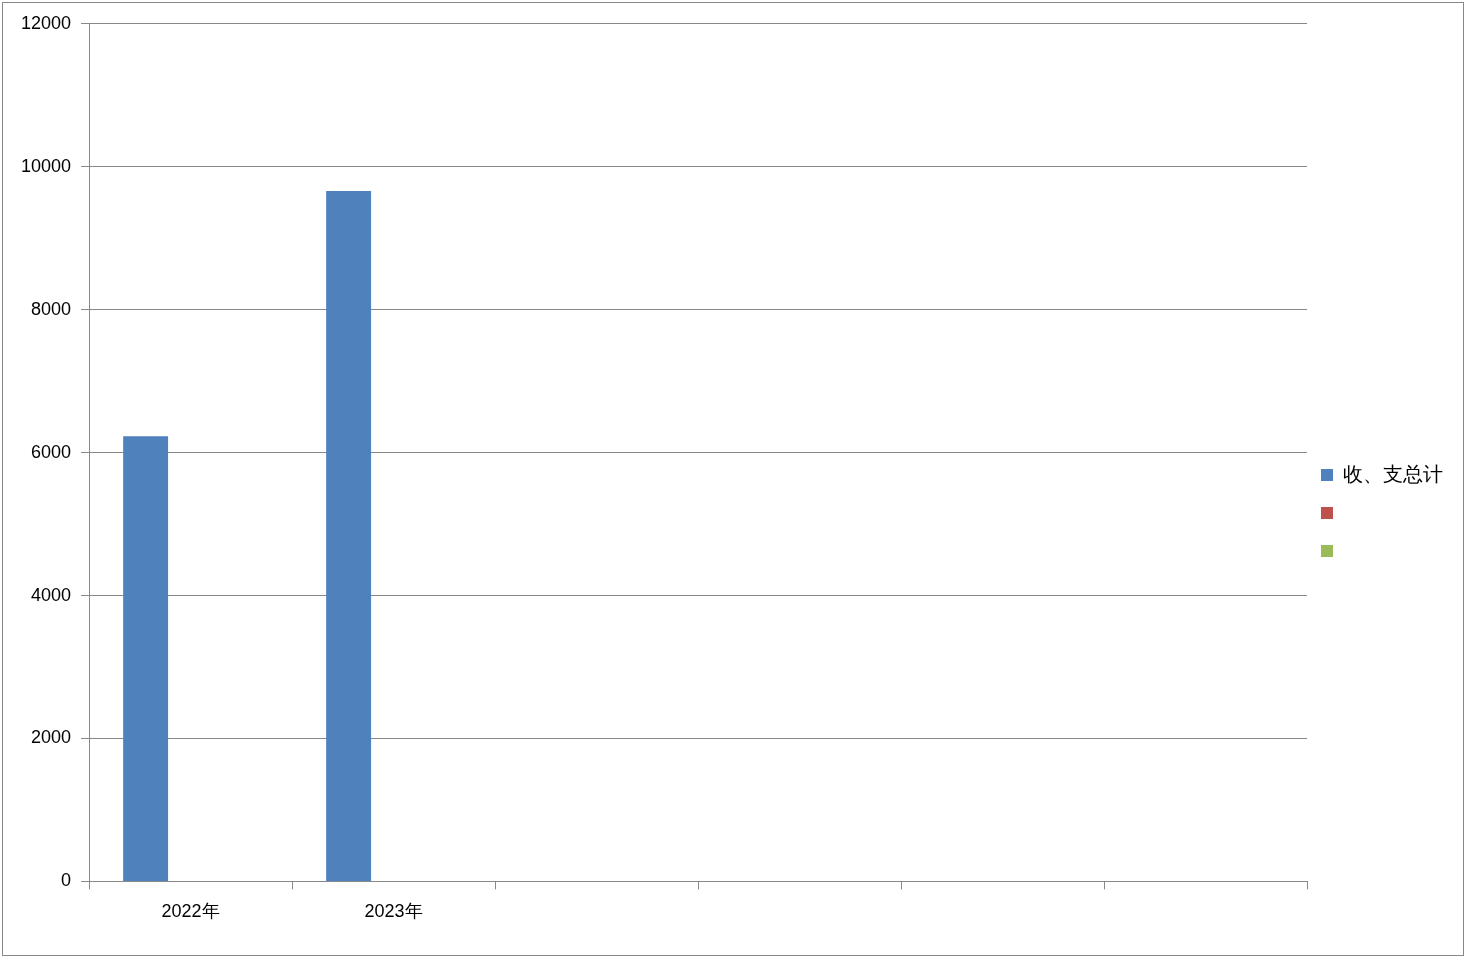  I want to click on x-tick-label: 2022年, so click(190, 911).